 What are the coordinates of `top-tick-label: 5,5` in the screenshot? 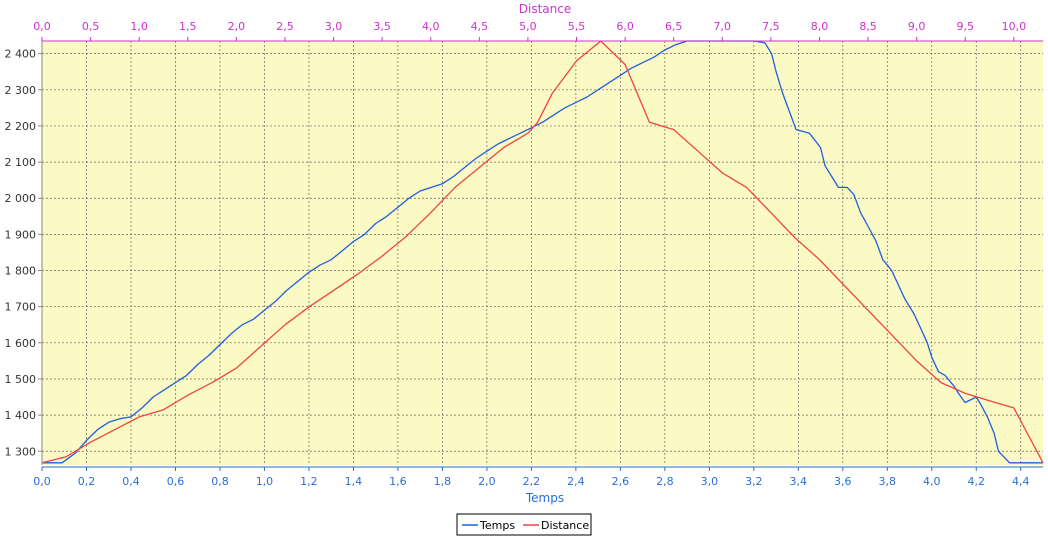 It's located at (577, 26).